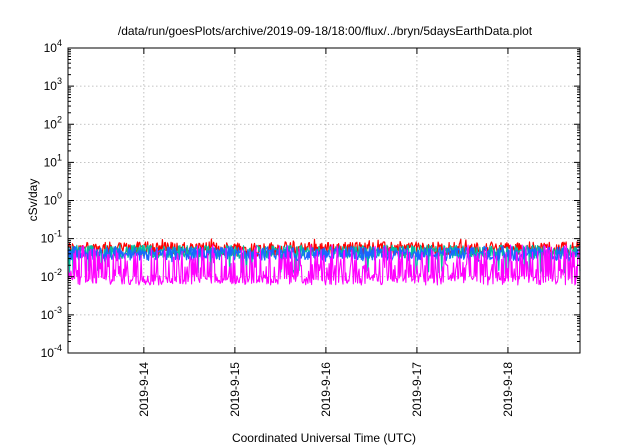  What do you see at coordinates (53, 160) in the screenshot?
I see `y-tick-label: 10¹` at bounding box center [53, 160].